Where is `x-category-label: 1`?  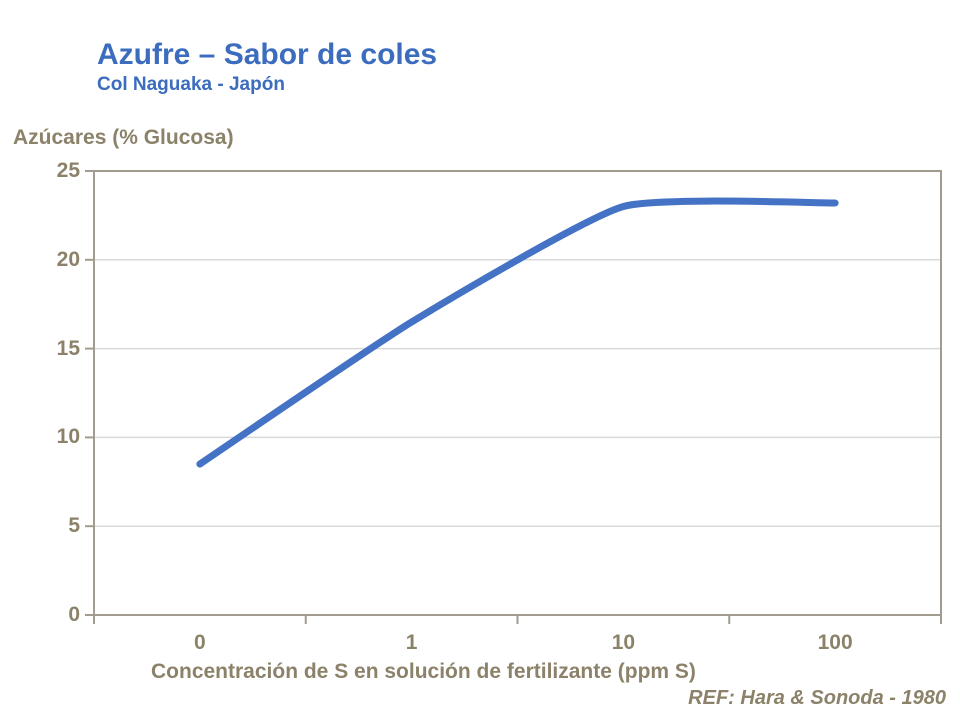 x-category-label: 1 is located at coordinates (411, 642).